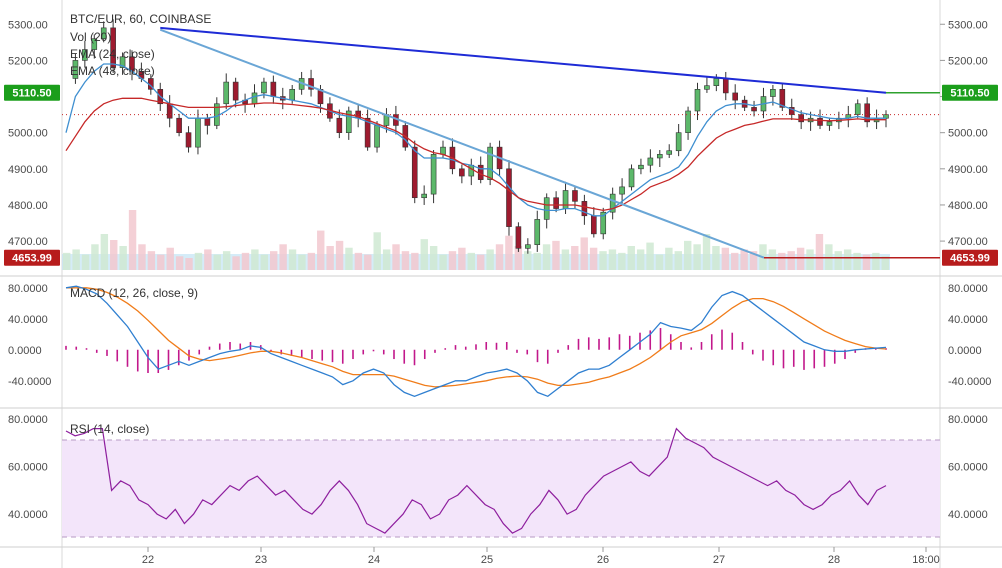 The image size is (1002, 568). Describe the element at coordinates (374, 560) in the screenshot. I see `time-tick-label: 24` at that location.